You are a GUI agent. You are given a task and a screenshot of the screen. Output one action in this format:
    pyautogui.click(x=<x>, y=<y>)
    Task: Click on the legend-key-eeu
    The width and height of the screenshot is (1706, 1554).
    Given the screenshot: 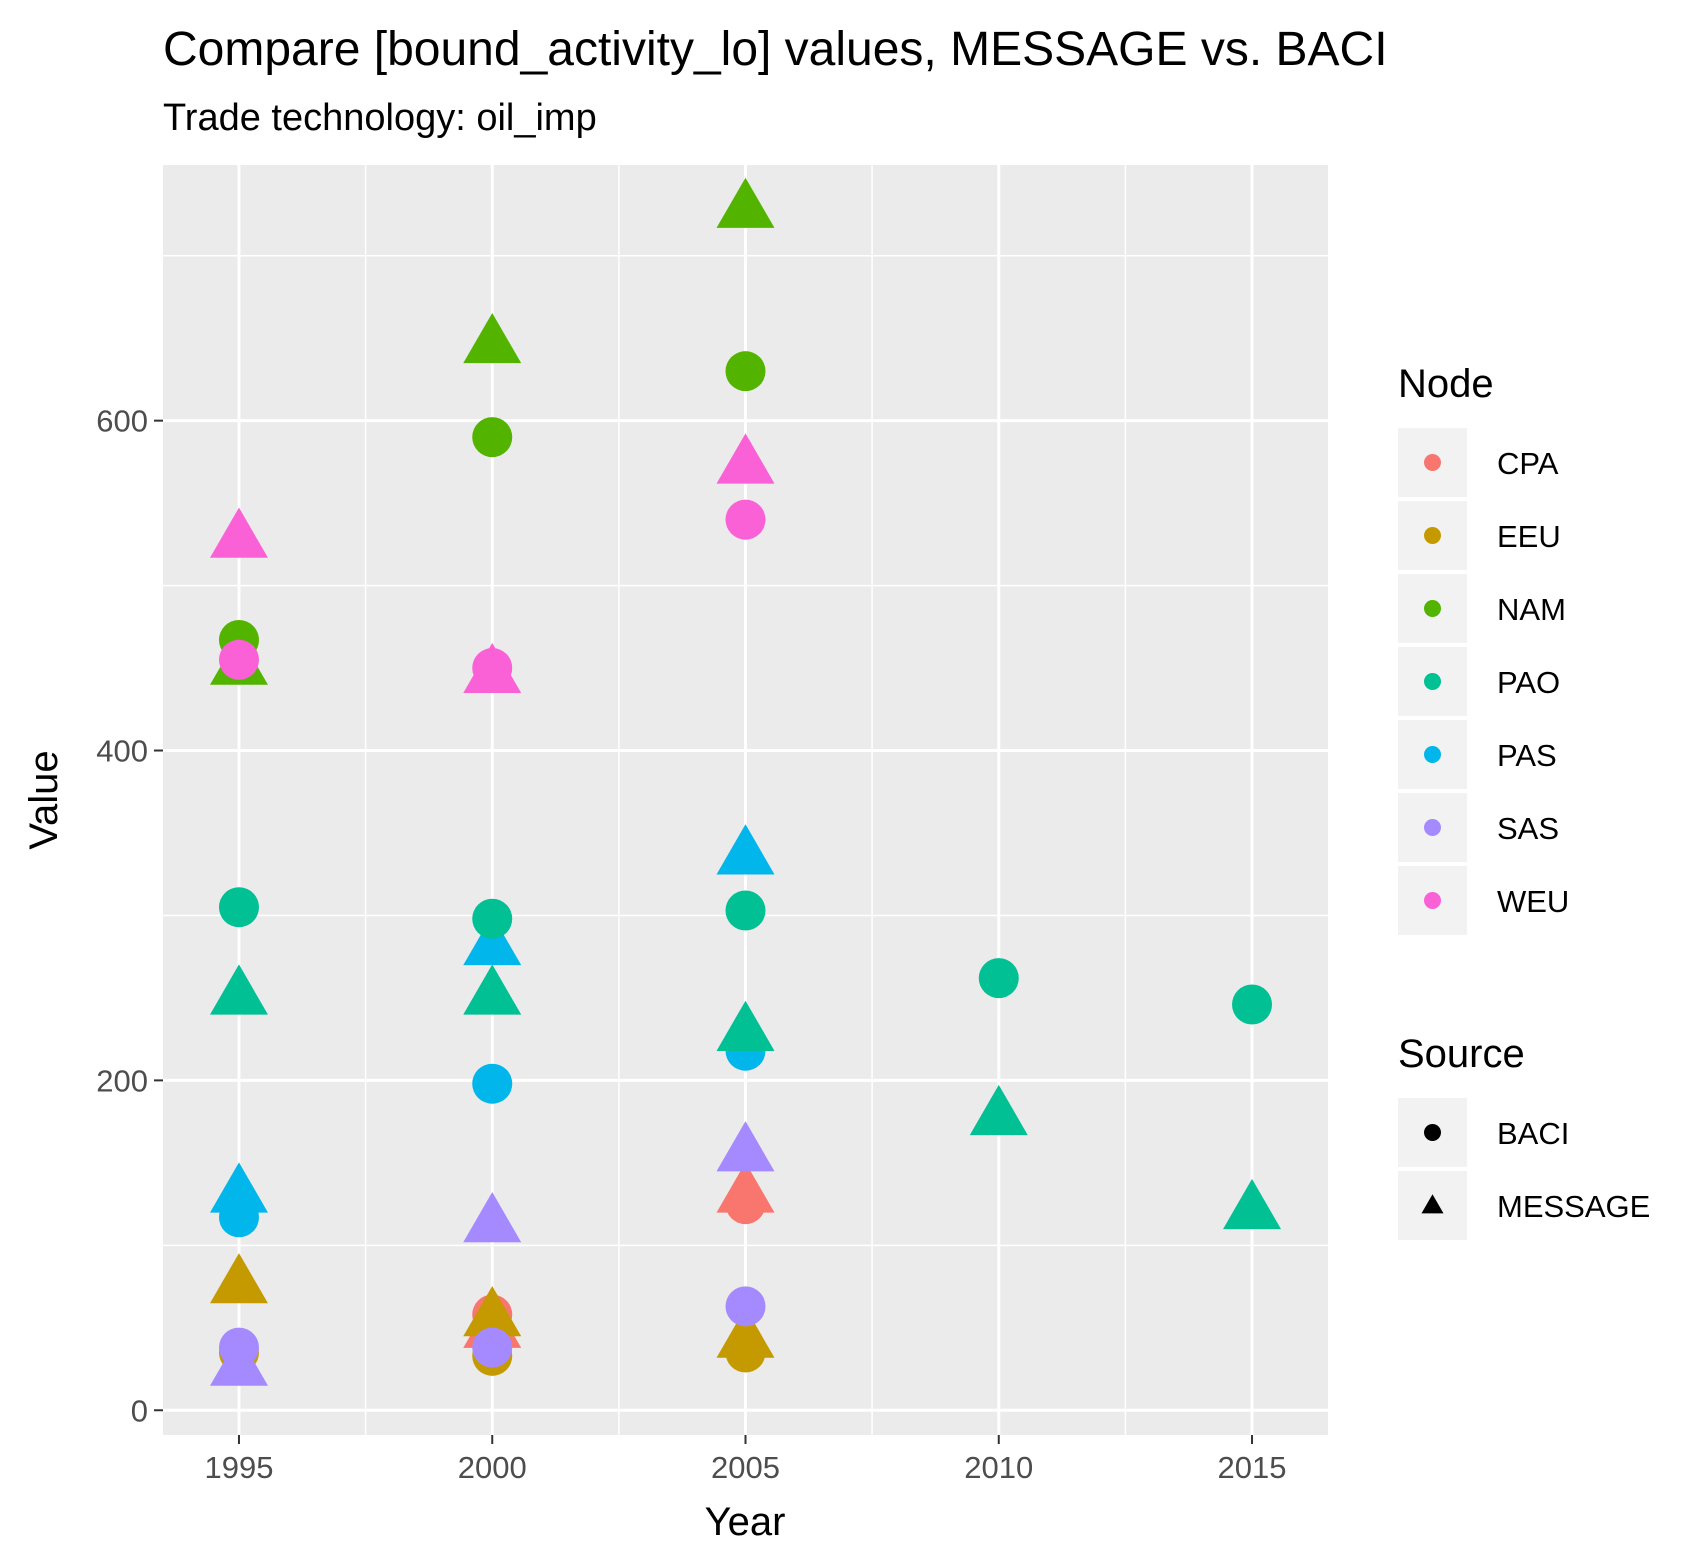 What is the action you would take?
    pyautogui.click(x=1432, y=535)
    